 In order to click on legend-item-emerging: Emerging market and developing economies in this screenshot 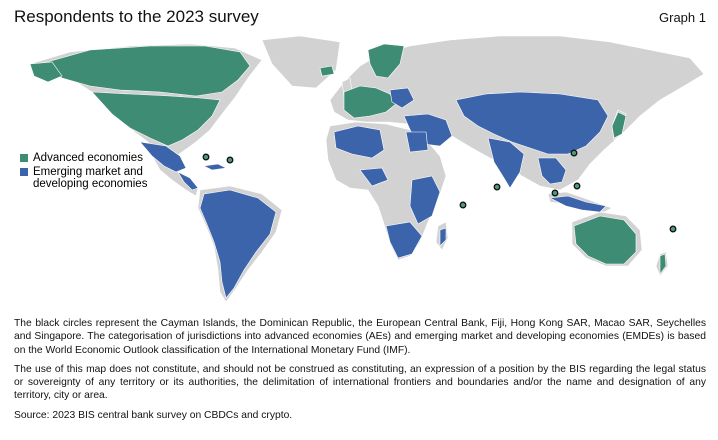, I will do `click(101, 178)`.